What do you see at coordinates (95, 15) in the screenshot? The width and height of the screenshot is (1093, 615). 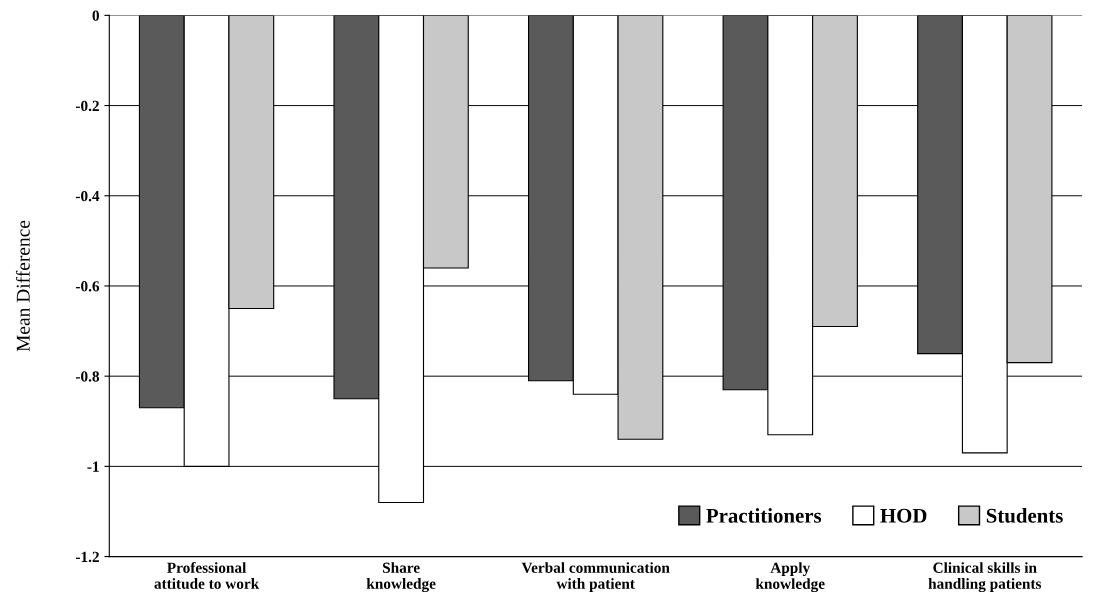 I see `y-tick-label: 0` at bounding box center [95, 15].